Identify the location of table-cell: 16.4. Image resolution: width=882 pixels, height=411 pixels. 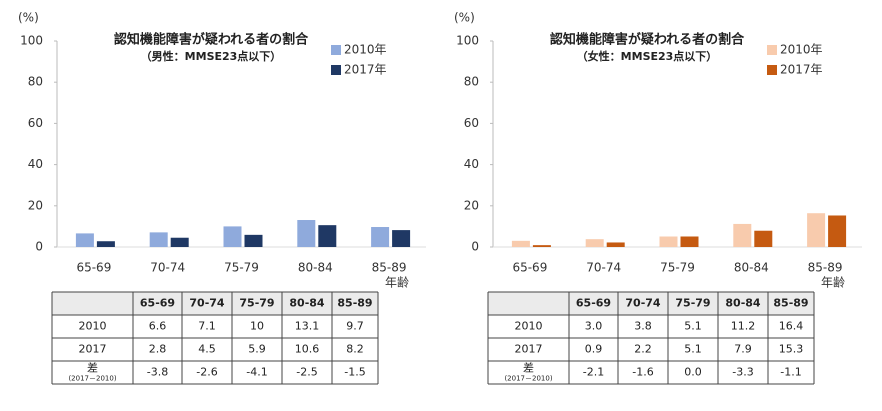
(791, 326).